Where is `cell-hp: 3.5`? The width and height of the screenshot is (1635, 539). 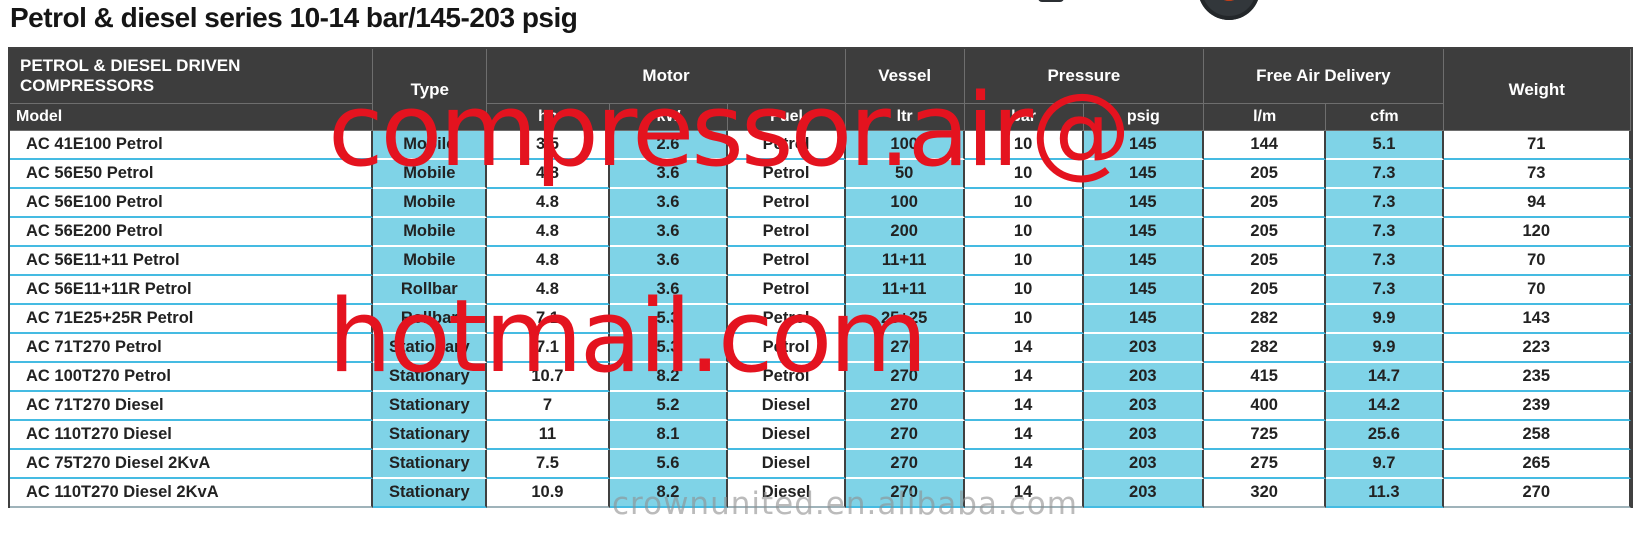
cell-hp: 3.5 is located at coordinates (548, 145).